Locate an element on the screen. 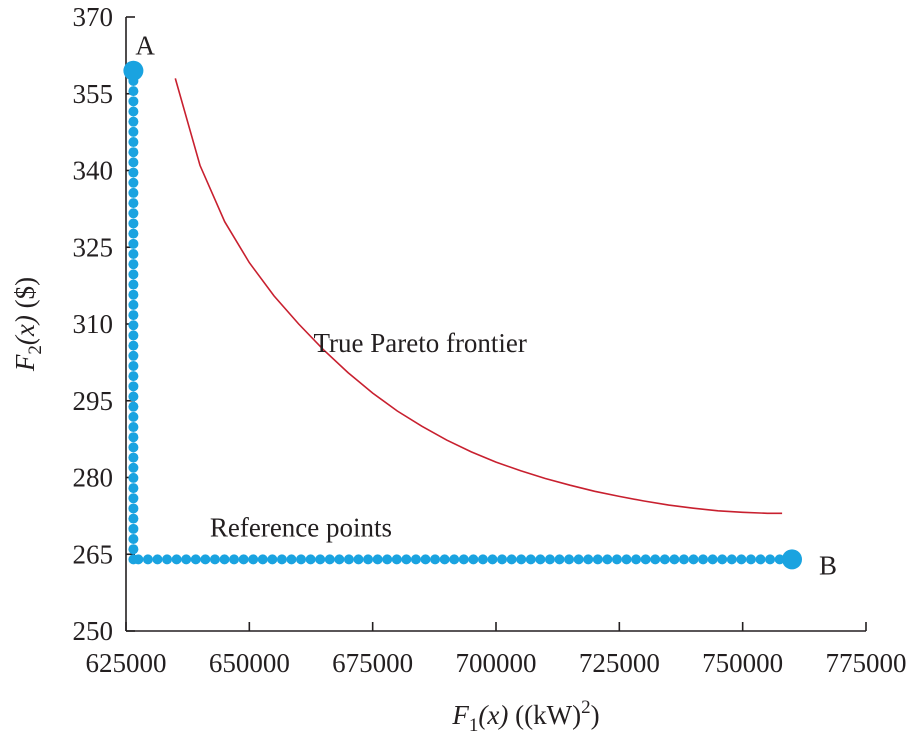 Image resolution: width=918 pixels, height=740 pixels. x-tick-label: 675000 is located at coordinates (372, 663).